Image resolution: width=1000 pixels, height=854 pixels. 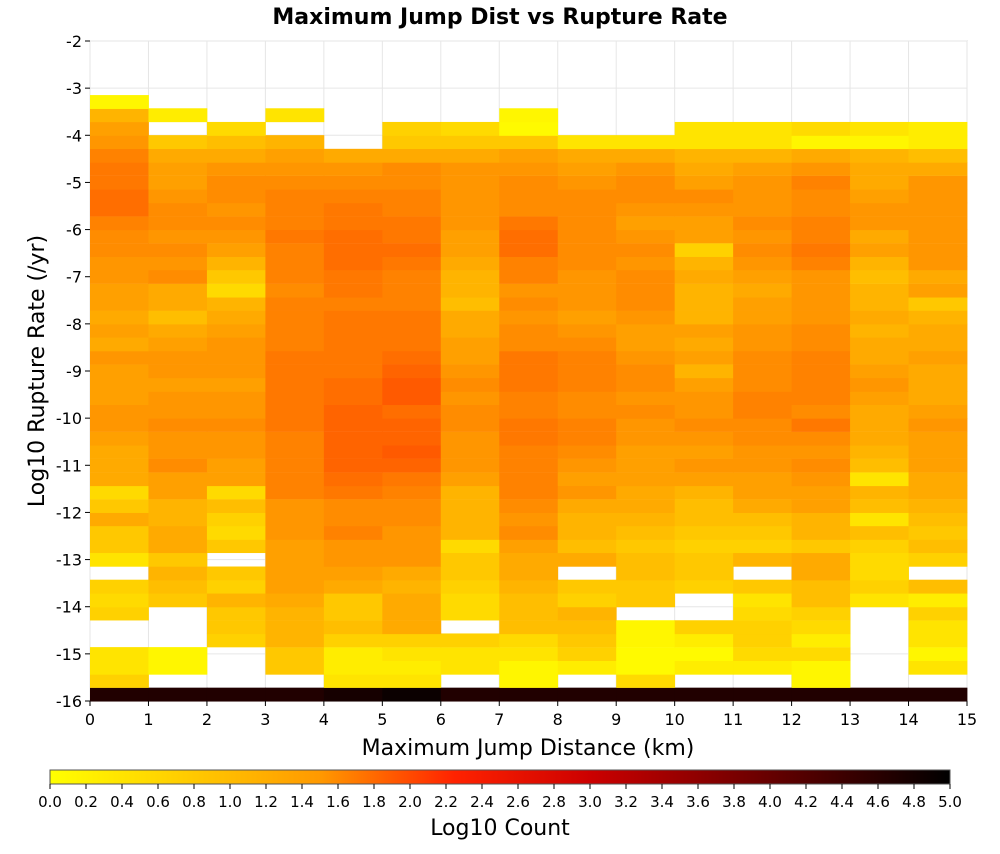 I want to click on y-tick-label: -13, so click(x=69, y=560).